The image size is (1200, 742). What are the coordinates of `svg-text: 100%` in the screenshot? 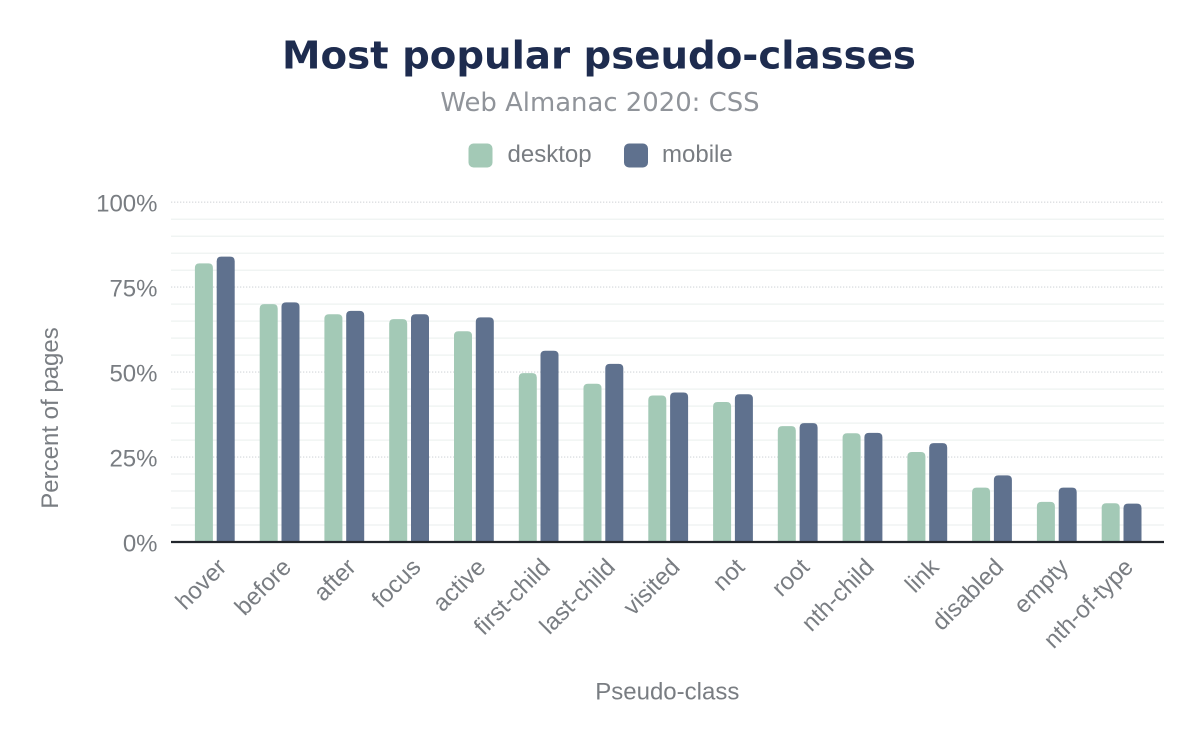 It's located at (126, 204).